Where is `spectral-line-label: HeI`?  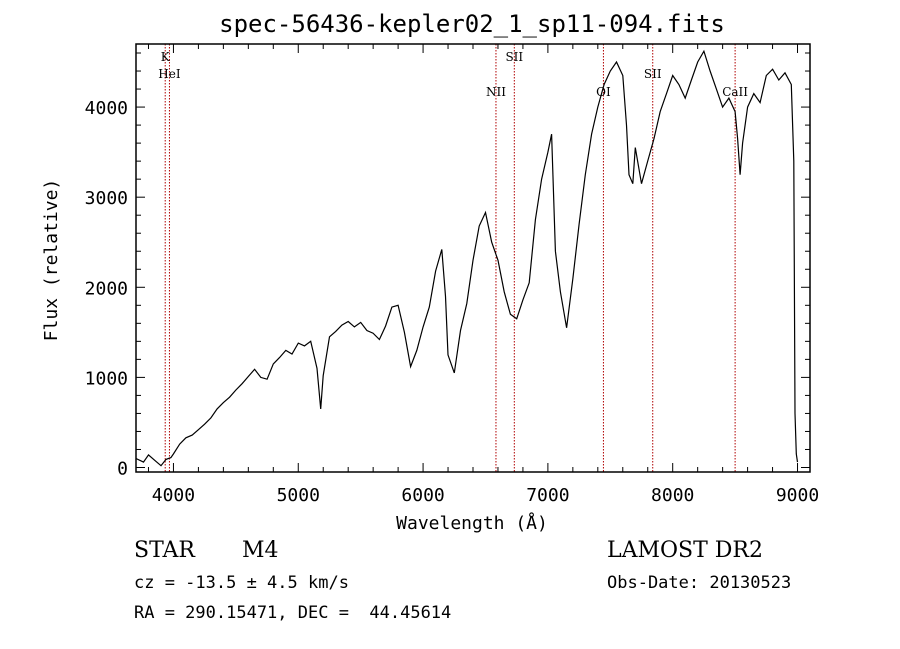
spectral-line-label: HeI is located at coordinates (169, 74).